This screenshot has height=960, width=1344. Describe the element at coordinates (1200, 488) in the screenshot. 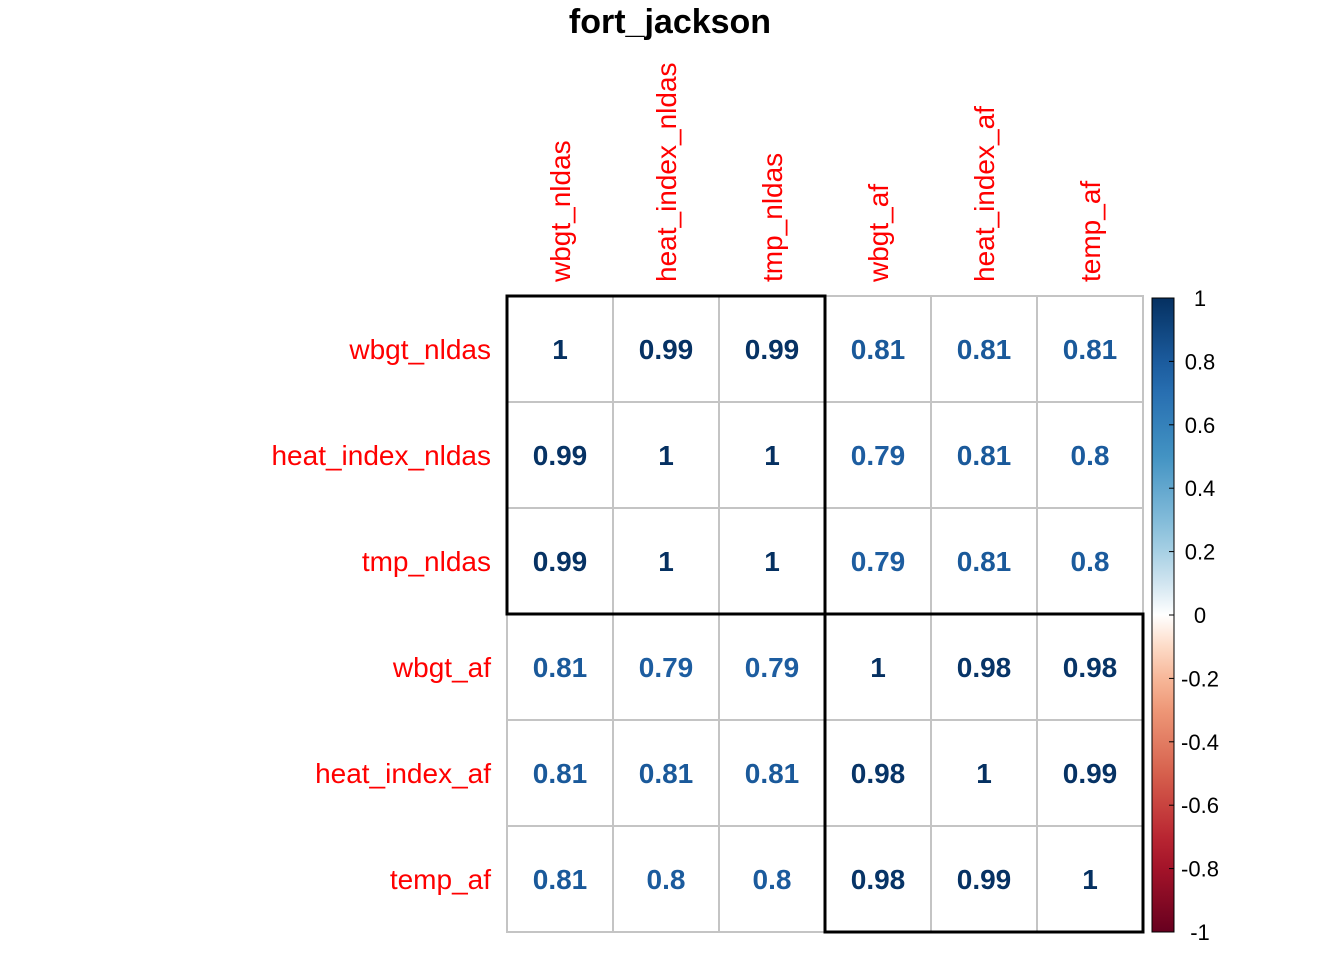

I see `colorbar-tick-label: 0.4` at that location.